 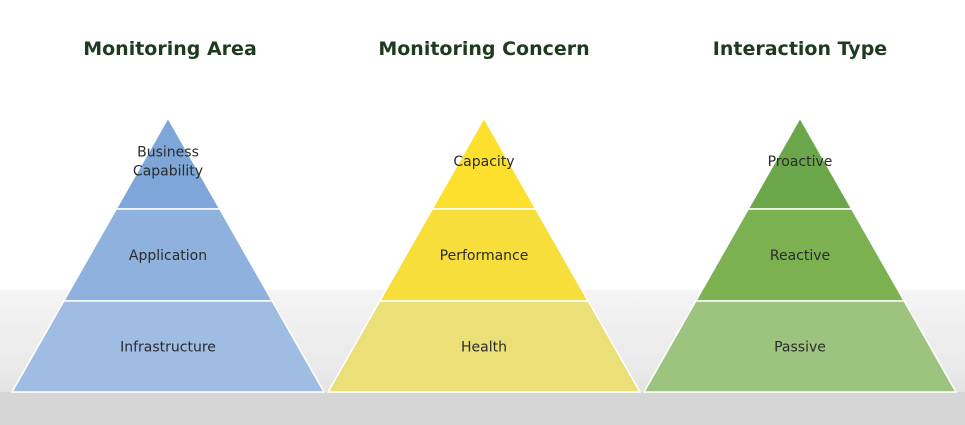 What do you see at coordinates (800, 49) in the screenshot?
I see `pyramid-title-interaction-type: Interaction Type` at bounding box center [800, 49].